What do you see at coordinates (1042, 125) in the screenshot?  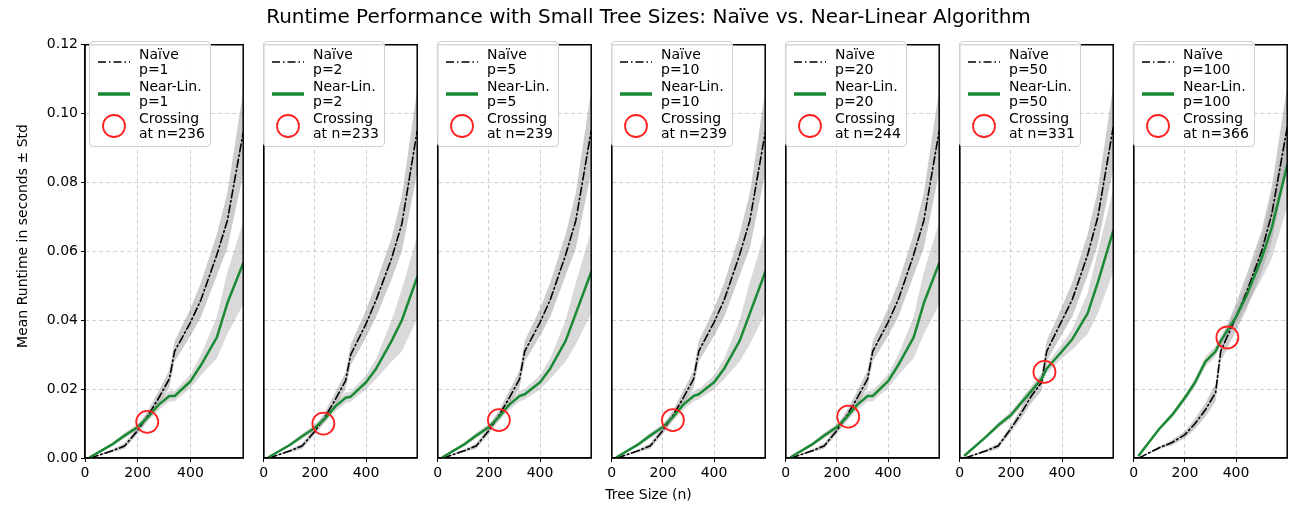 I see `legend-label: Crossing at n=331` at bounding box center [1042, 125].